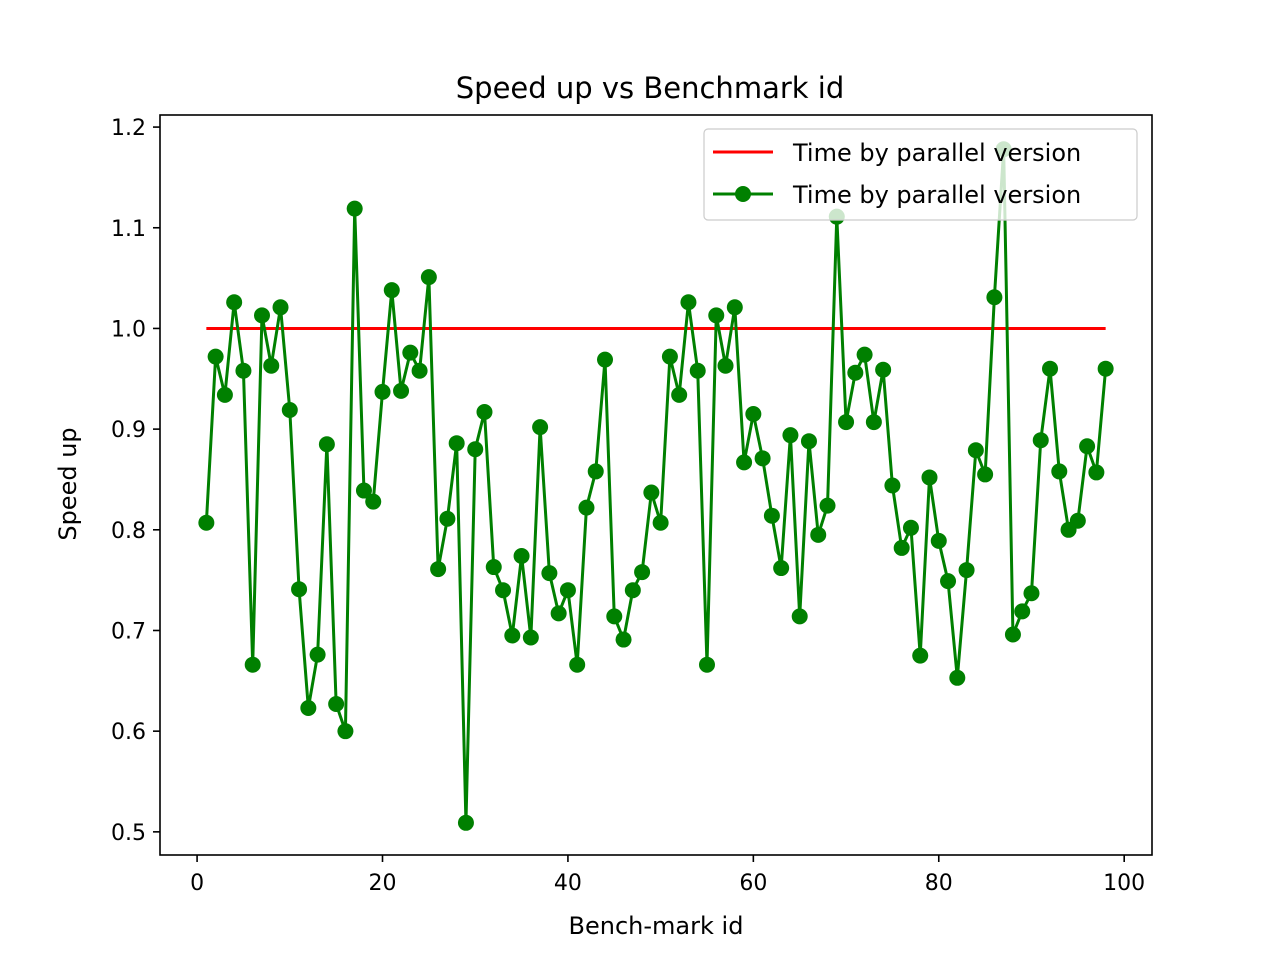 This screenshot has height=965, width=1280. Describe the element at coordinates (939, 883) in the screenshot. I see `x-tick-label-80: 80` at that location.